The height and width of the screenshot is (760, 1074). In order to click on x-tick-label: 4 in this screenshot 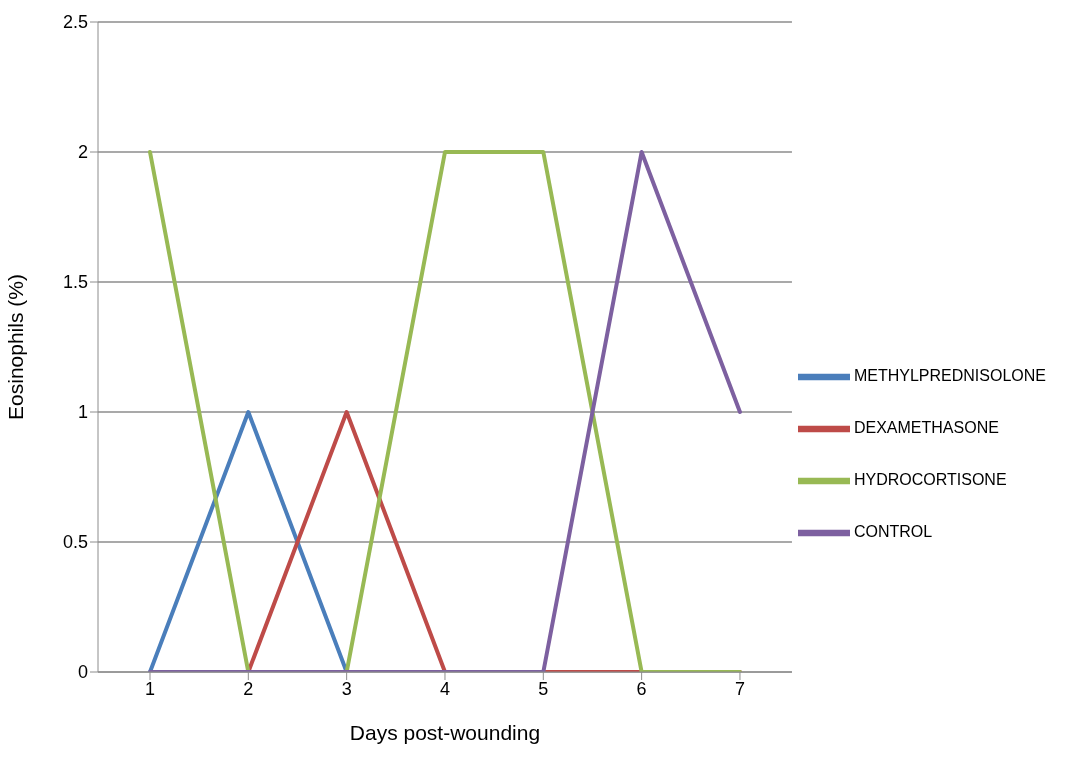, I will do `click(444, 688)`.